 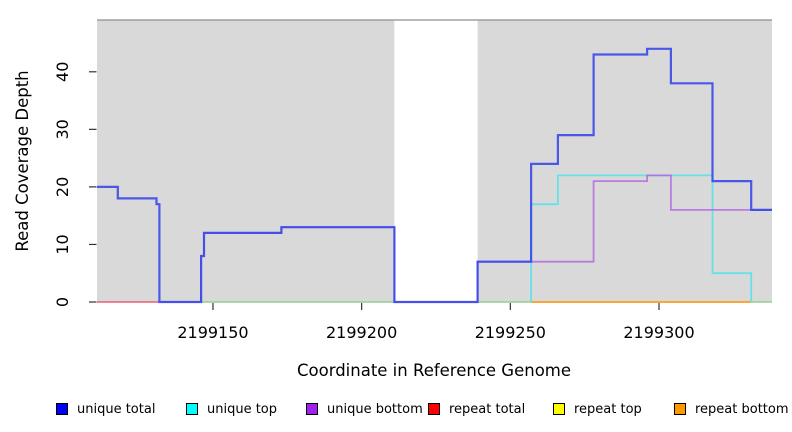 I want to click on x-tick-label: 2199200, so click(x=361, y=332).